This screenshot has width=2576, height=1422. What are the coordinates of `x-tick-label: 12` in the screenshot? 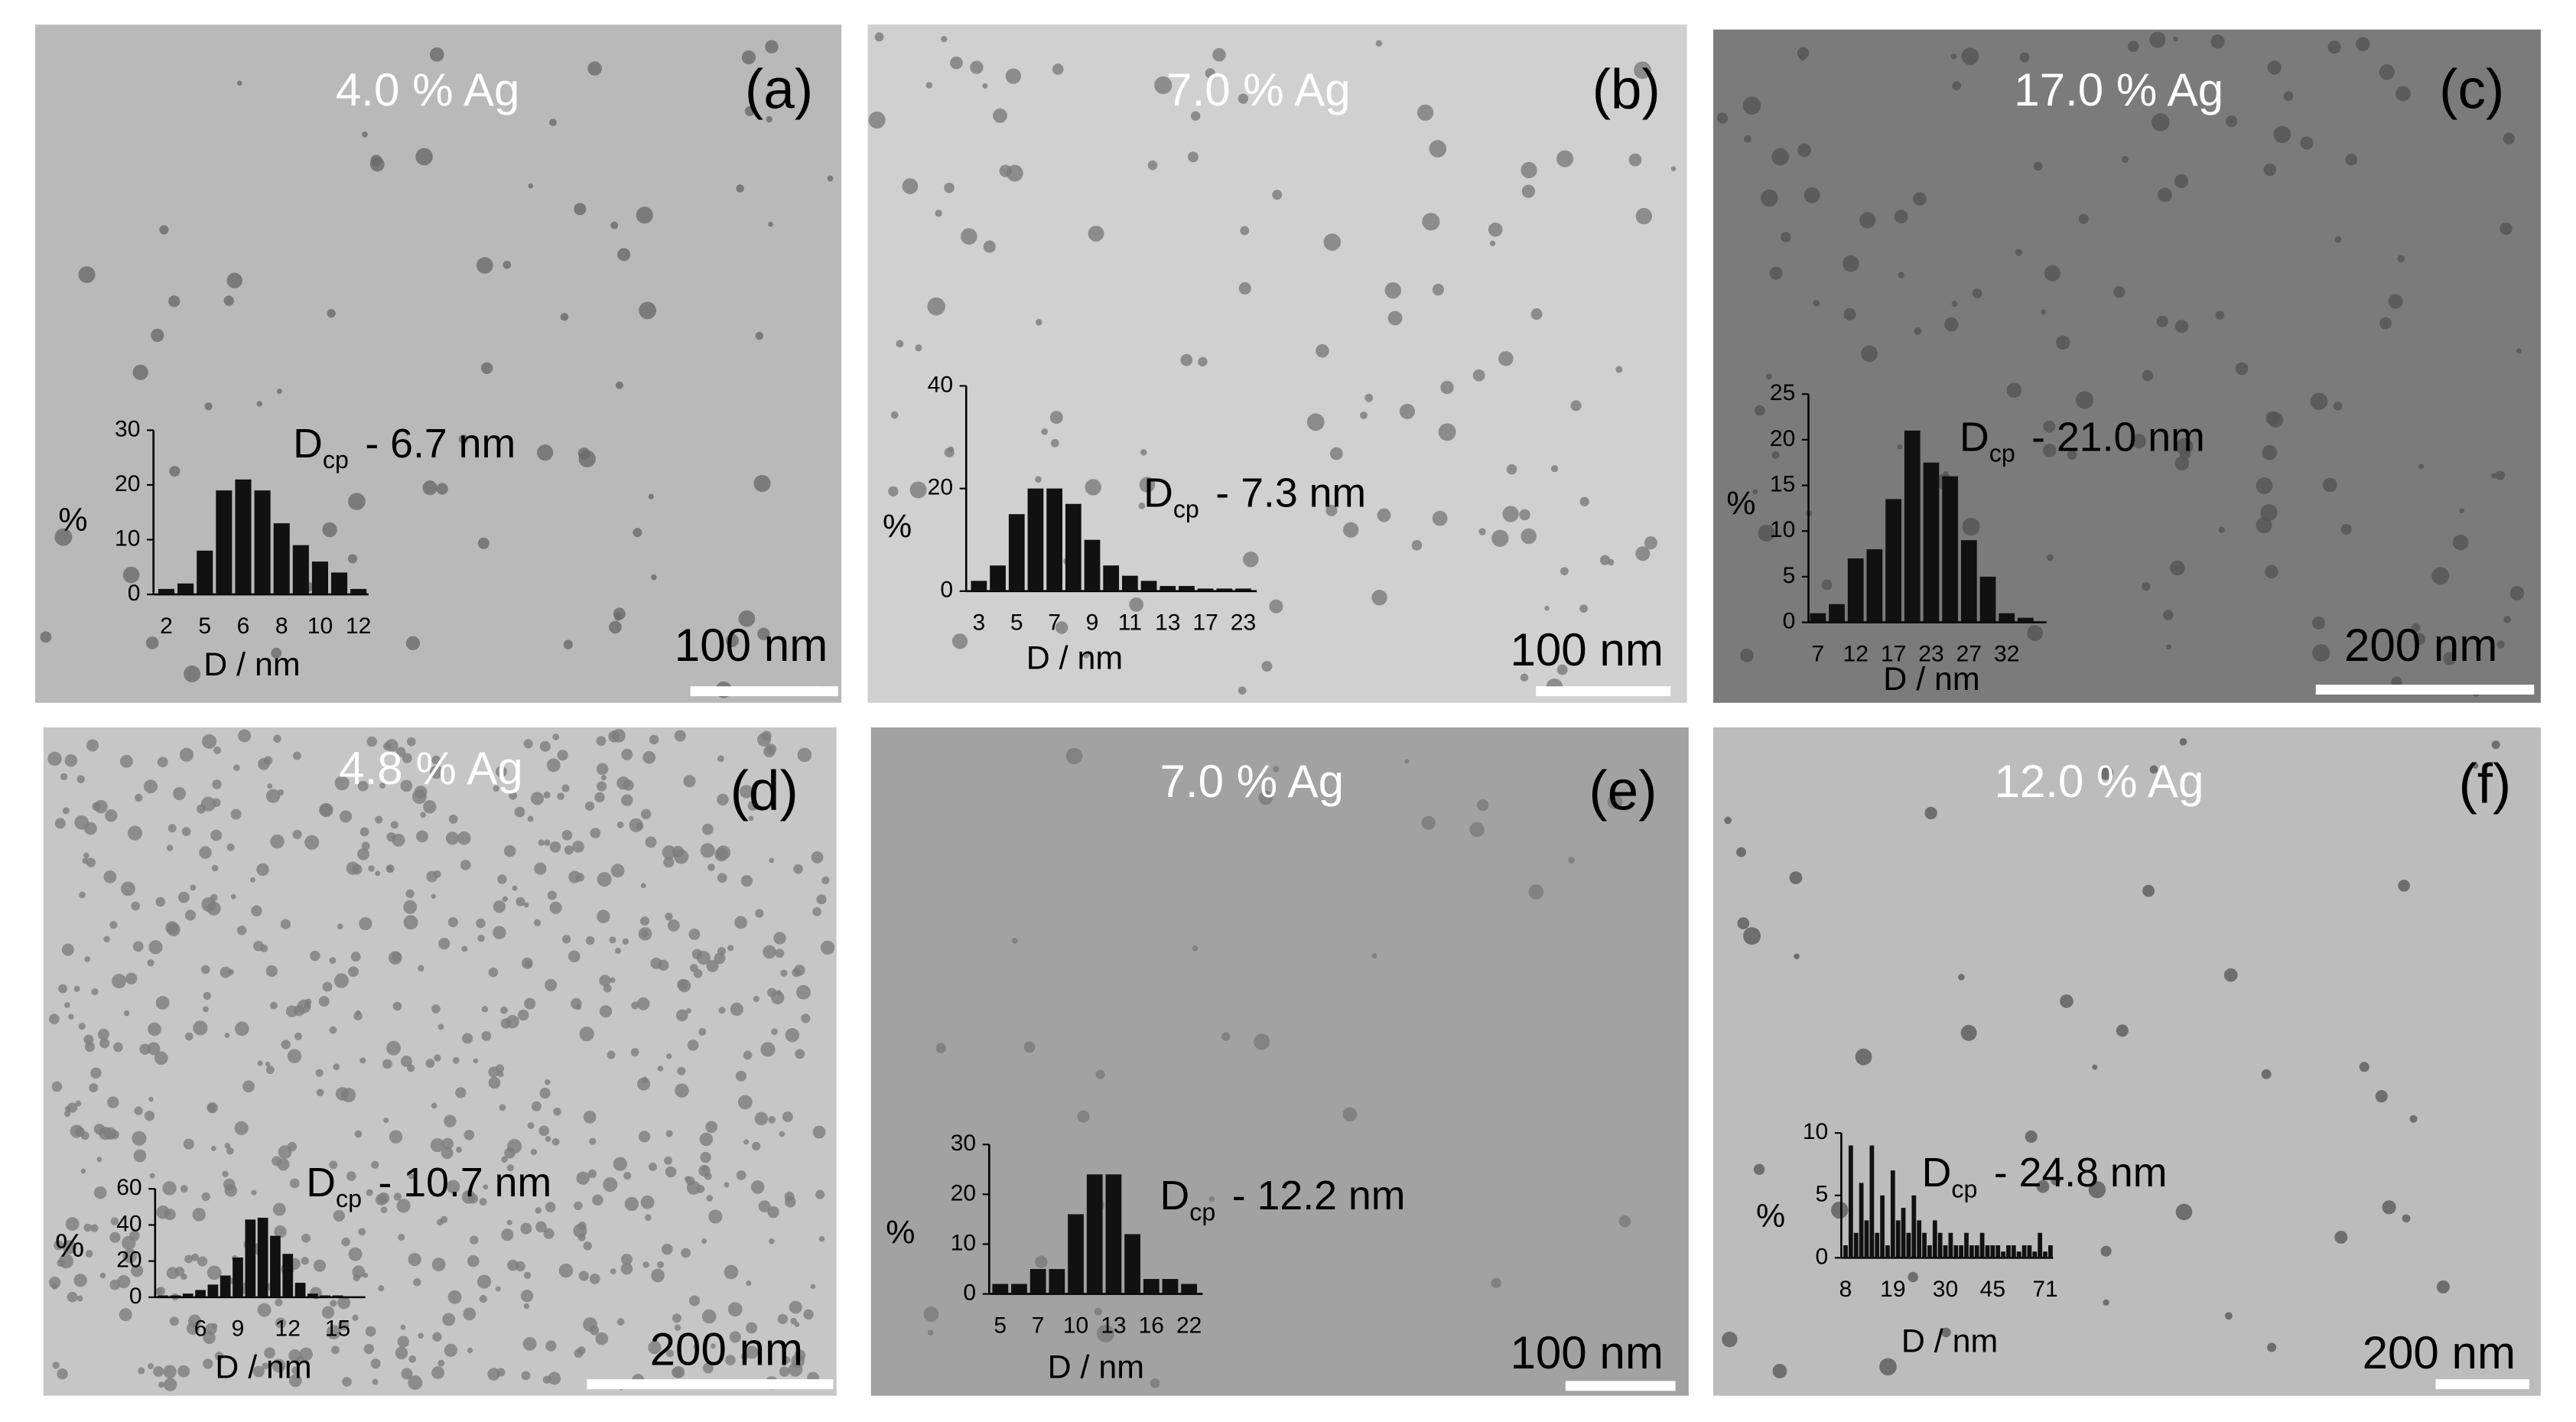 It's located at (288, 1329).